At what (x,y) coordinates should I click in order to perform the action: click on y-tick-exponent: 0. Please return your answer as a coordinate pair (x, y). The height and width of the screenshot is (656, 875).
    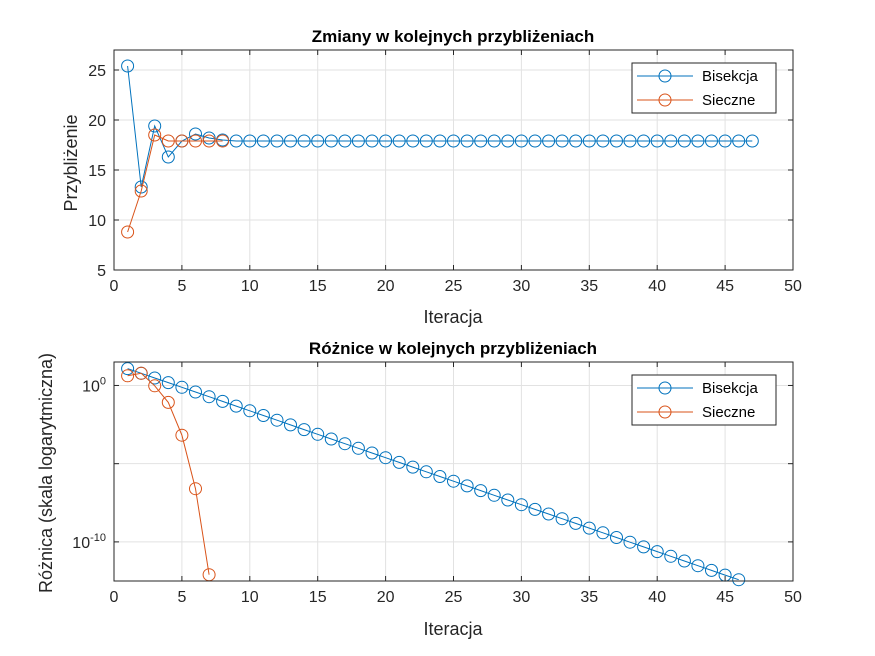
    Looking at the image, I should click on (103, 381).